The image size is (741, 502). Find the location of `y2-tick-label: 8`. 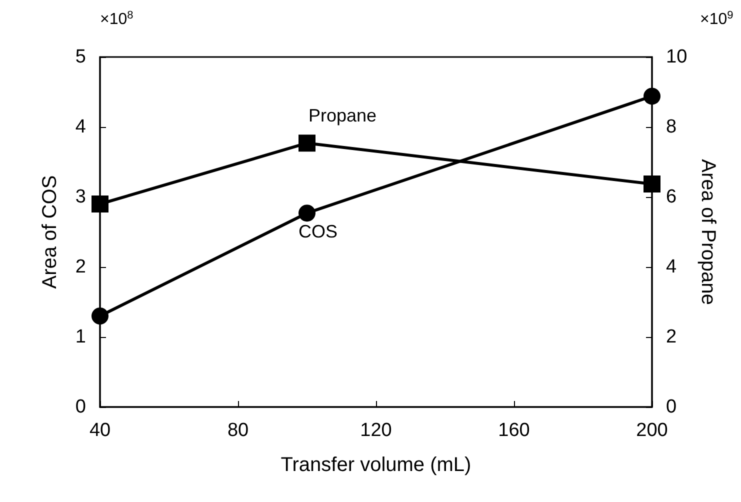

y2-tick-label: 8 is located at coordinates (671, 127).